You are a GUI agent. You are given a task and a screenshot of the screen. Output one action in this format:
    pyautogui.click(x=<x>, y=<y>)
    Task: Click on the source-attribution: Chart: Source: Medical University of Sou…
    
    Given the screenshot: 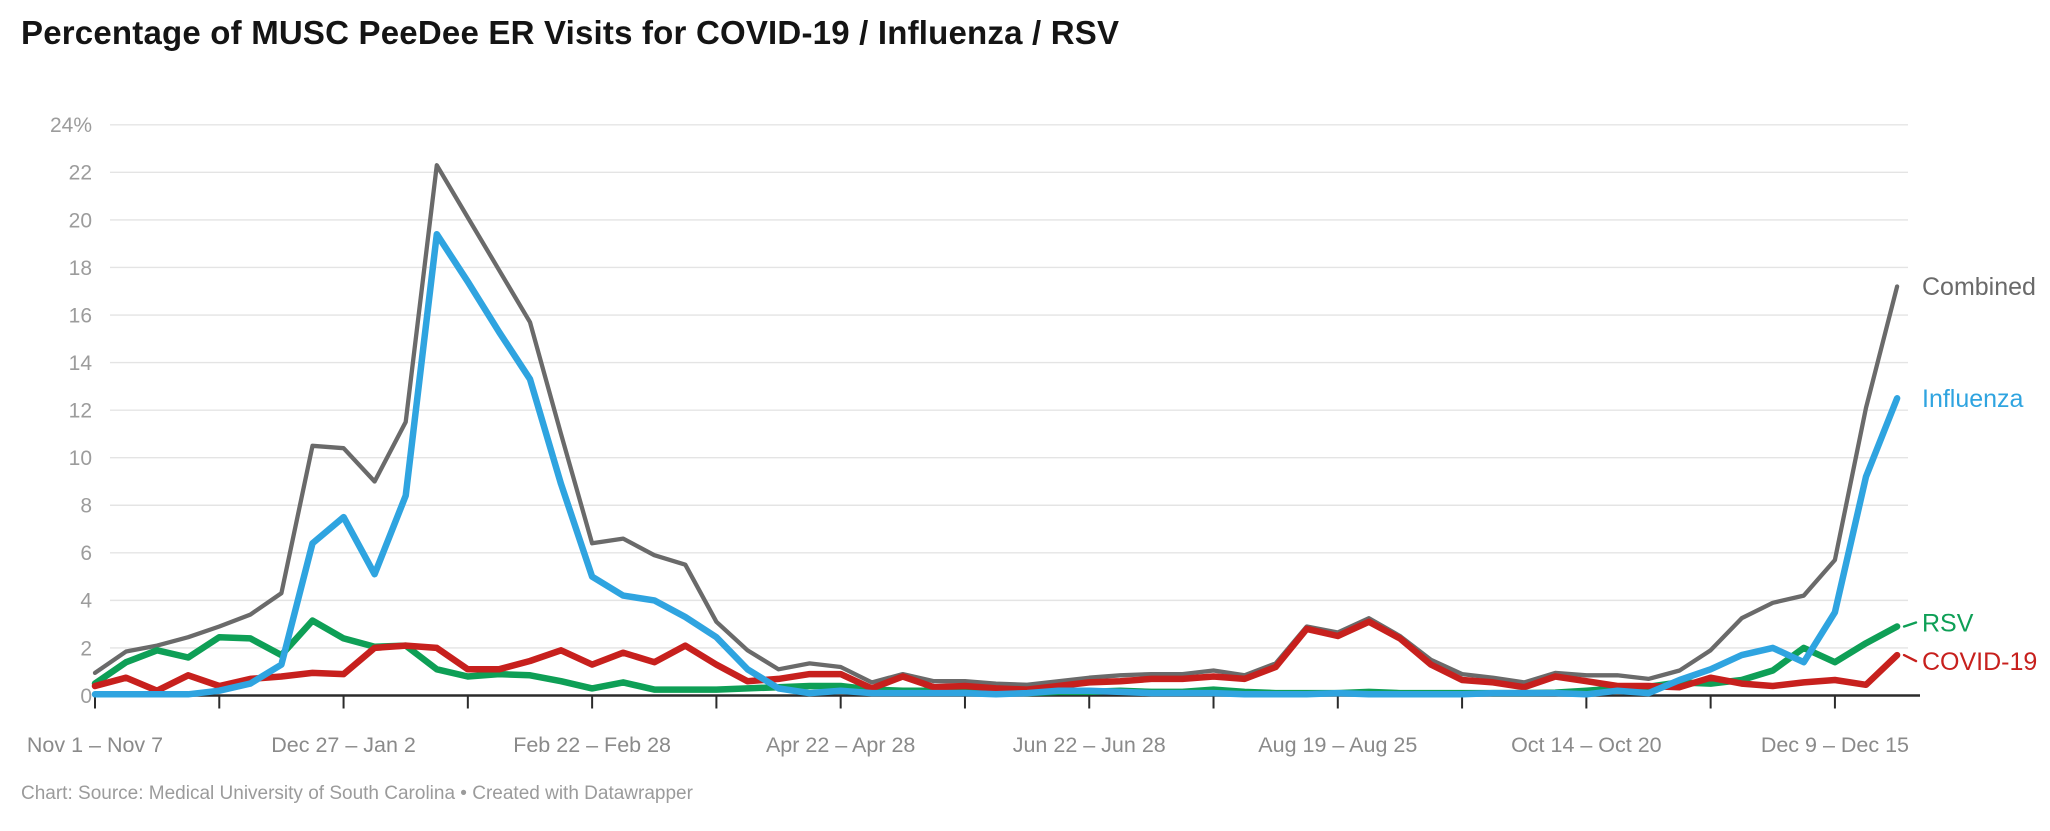 What is the action you would take?
    pyautogui.click(x=357, y=793)
    